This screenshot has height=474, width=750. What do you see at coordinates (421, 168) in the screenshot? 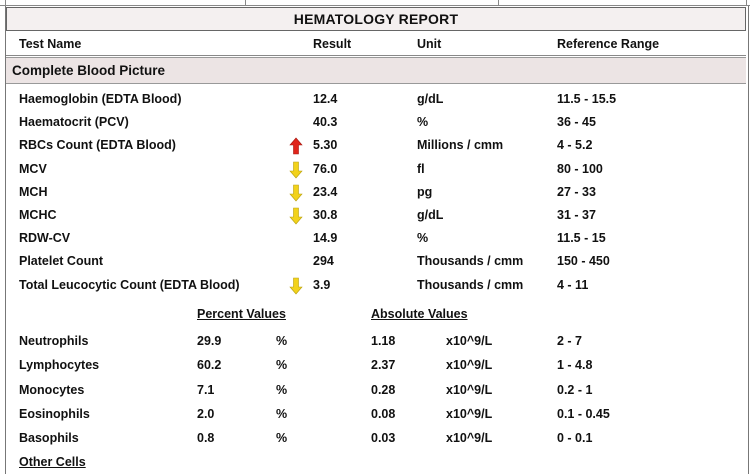
I see `test-unit: fl` at bounding box center [421, 168].